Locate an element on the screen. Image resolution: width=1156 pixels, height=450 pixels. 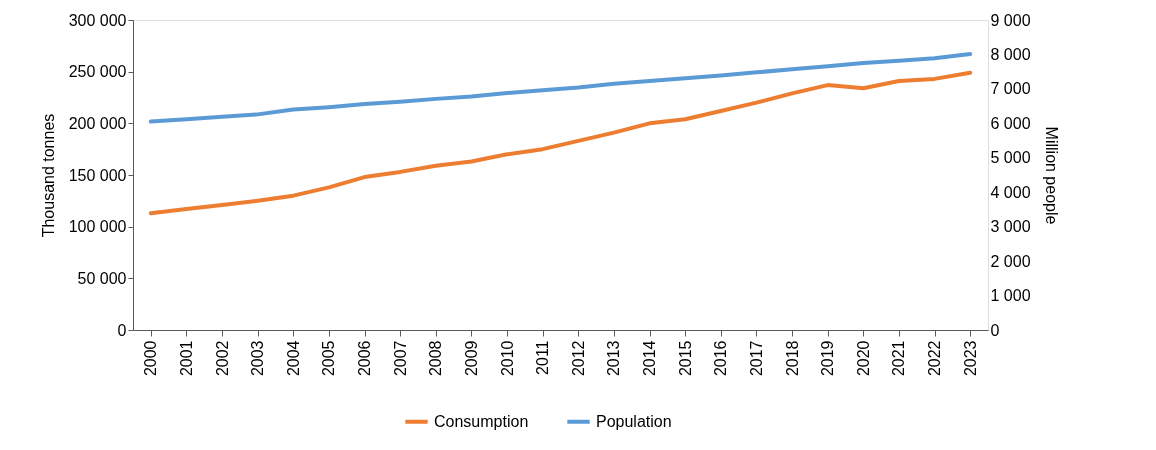
y2-tick-label: 4 000 is located at coordinates (1010, 192).